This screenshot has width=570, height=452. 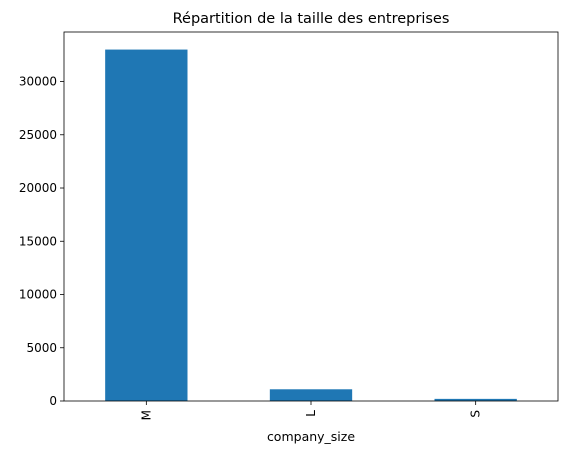 What do you see at coordinates (53, 401) in the screenshot?
I see `y-tick-label-0: 0` at bounding box center [53, 401].